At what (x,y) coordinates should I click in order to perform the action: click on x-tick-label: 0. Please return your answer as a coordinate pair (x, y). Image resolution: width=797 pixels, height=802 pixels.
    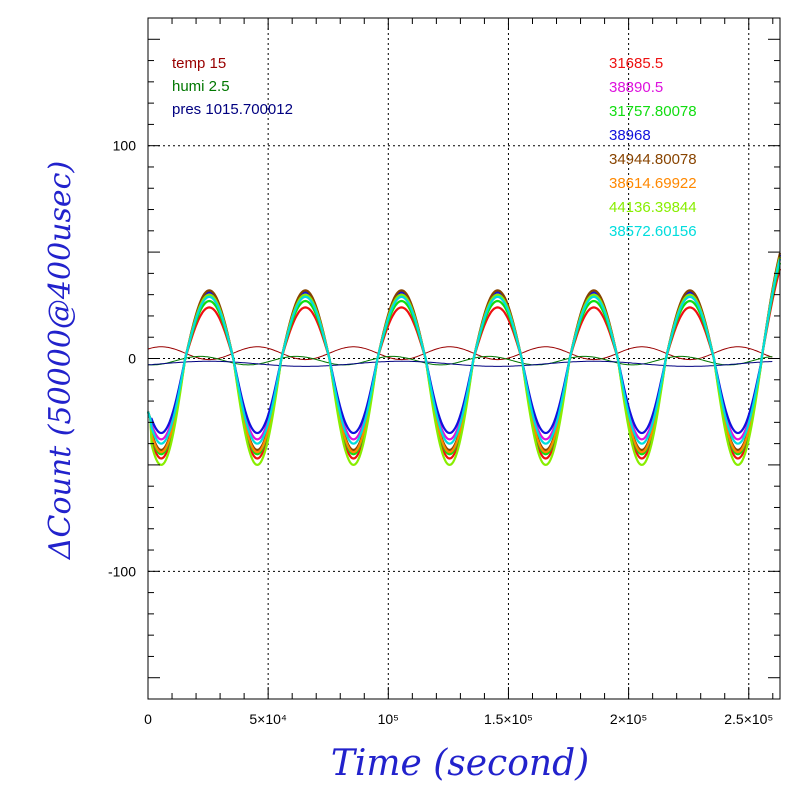
    Looking at the image, I should click on (148, 719).